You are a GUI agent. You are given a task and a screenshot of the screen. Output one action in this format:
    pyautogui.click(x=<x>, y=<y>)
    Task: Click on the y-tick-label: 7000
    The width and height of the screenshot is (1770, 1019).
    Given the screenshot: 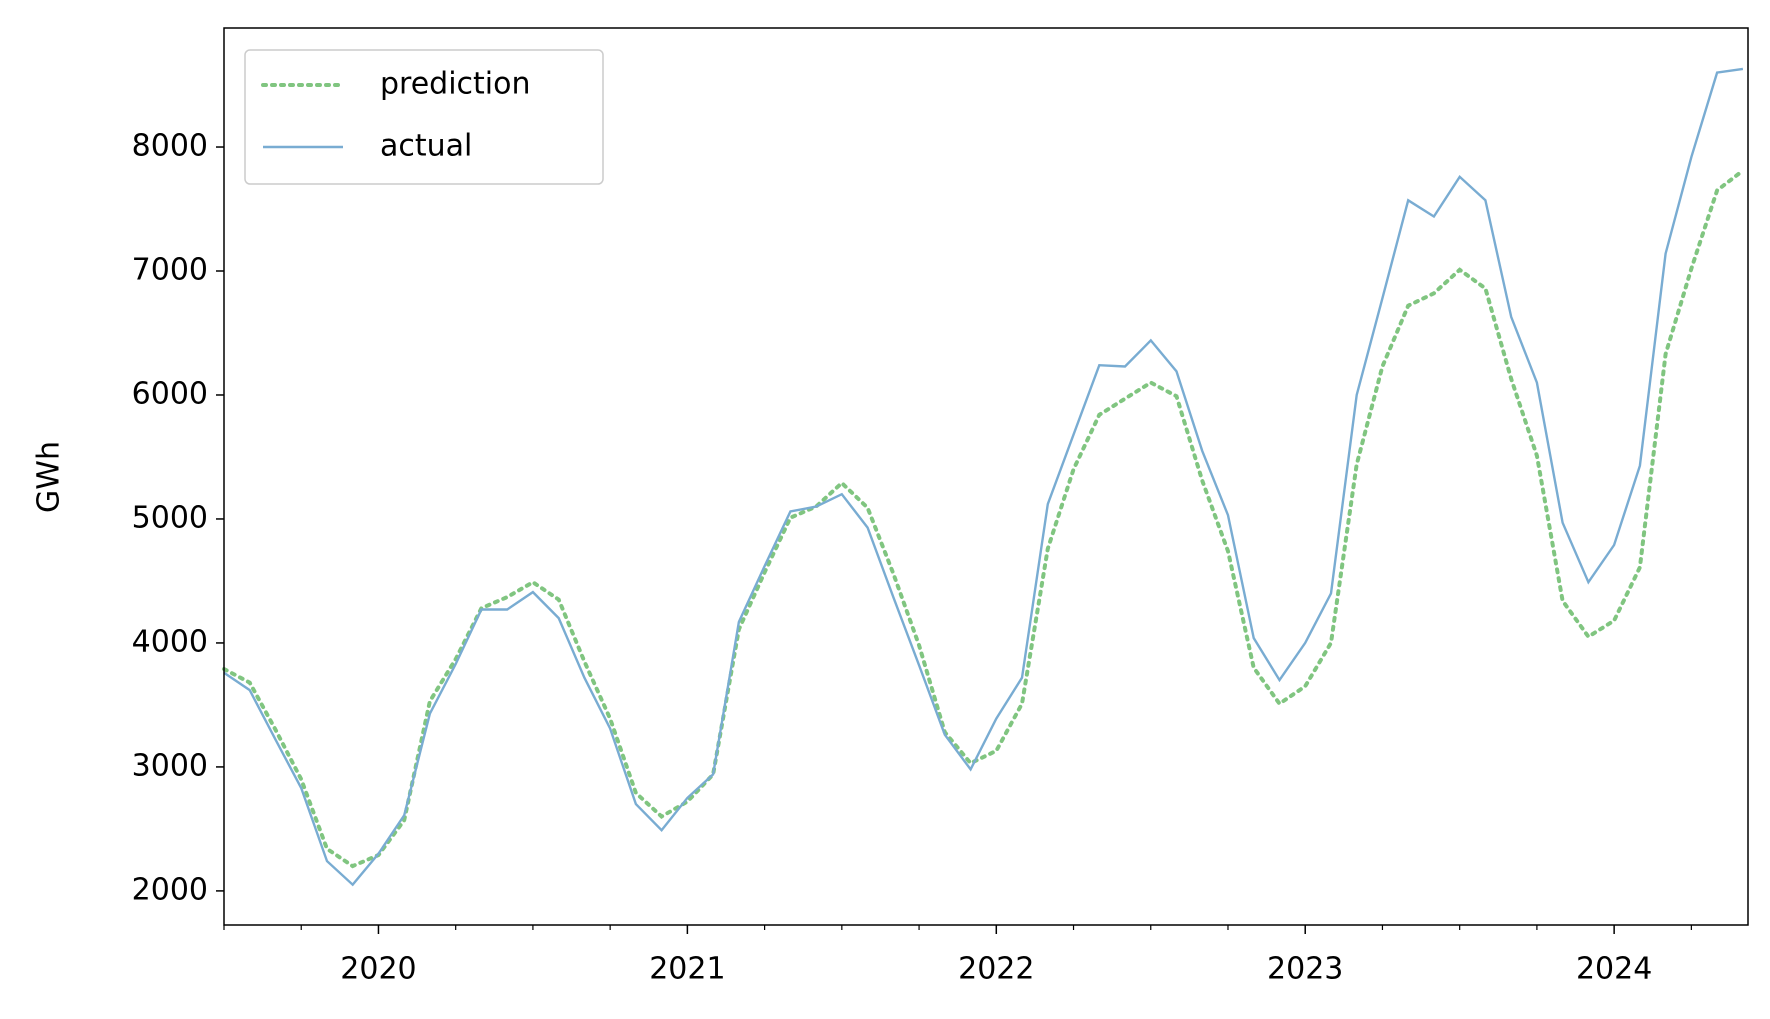 What is the action you would take?
    pyautogui.click(x=170, y=270)
    